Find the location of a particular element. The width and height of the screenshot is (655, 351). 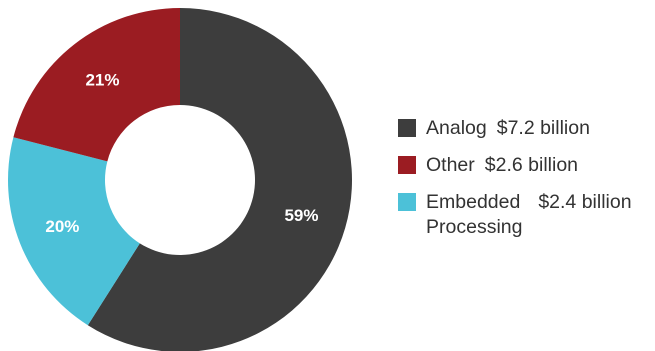

legend-item-embedded-processing: Embedded $2.4 billion Processing is located at coordinates (526, 215).